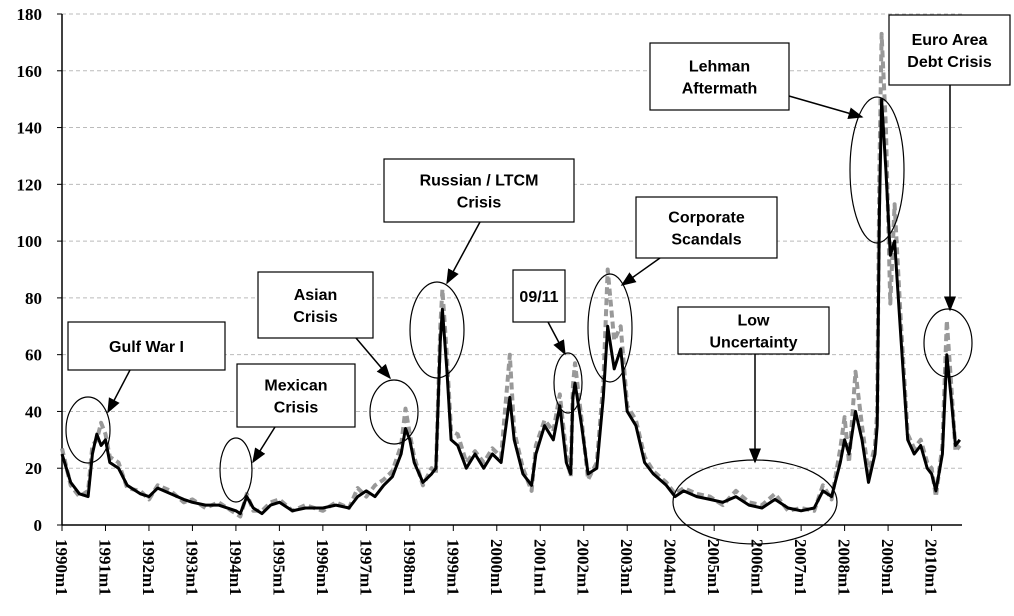 This screenshot has width=1014, height=616. I want to click on x-tick-label: 2006m1, so click(757, 567).